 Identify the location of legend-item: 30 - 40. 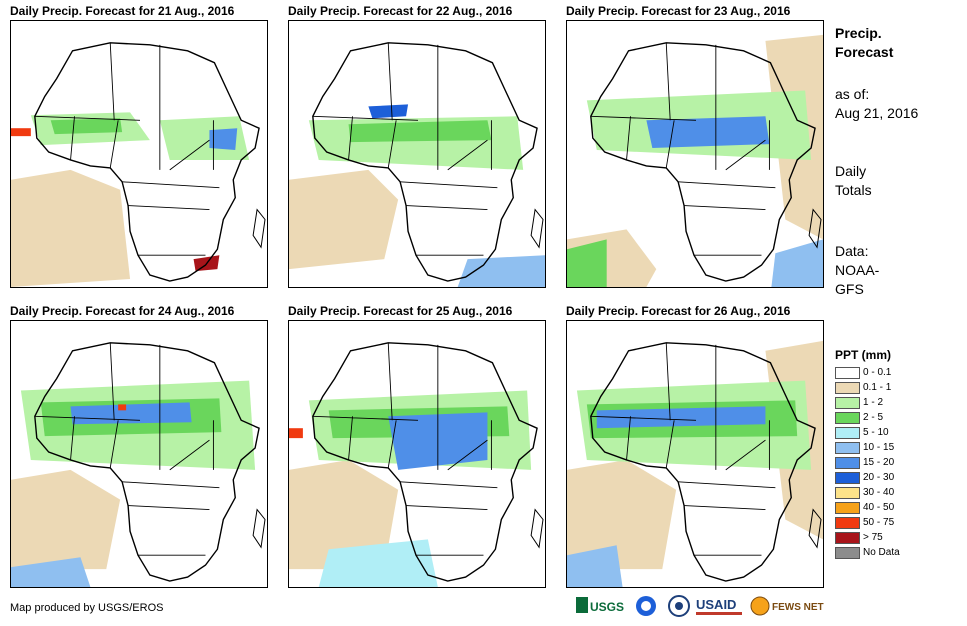
(865, 493).